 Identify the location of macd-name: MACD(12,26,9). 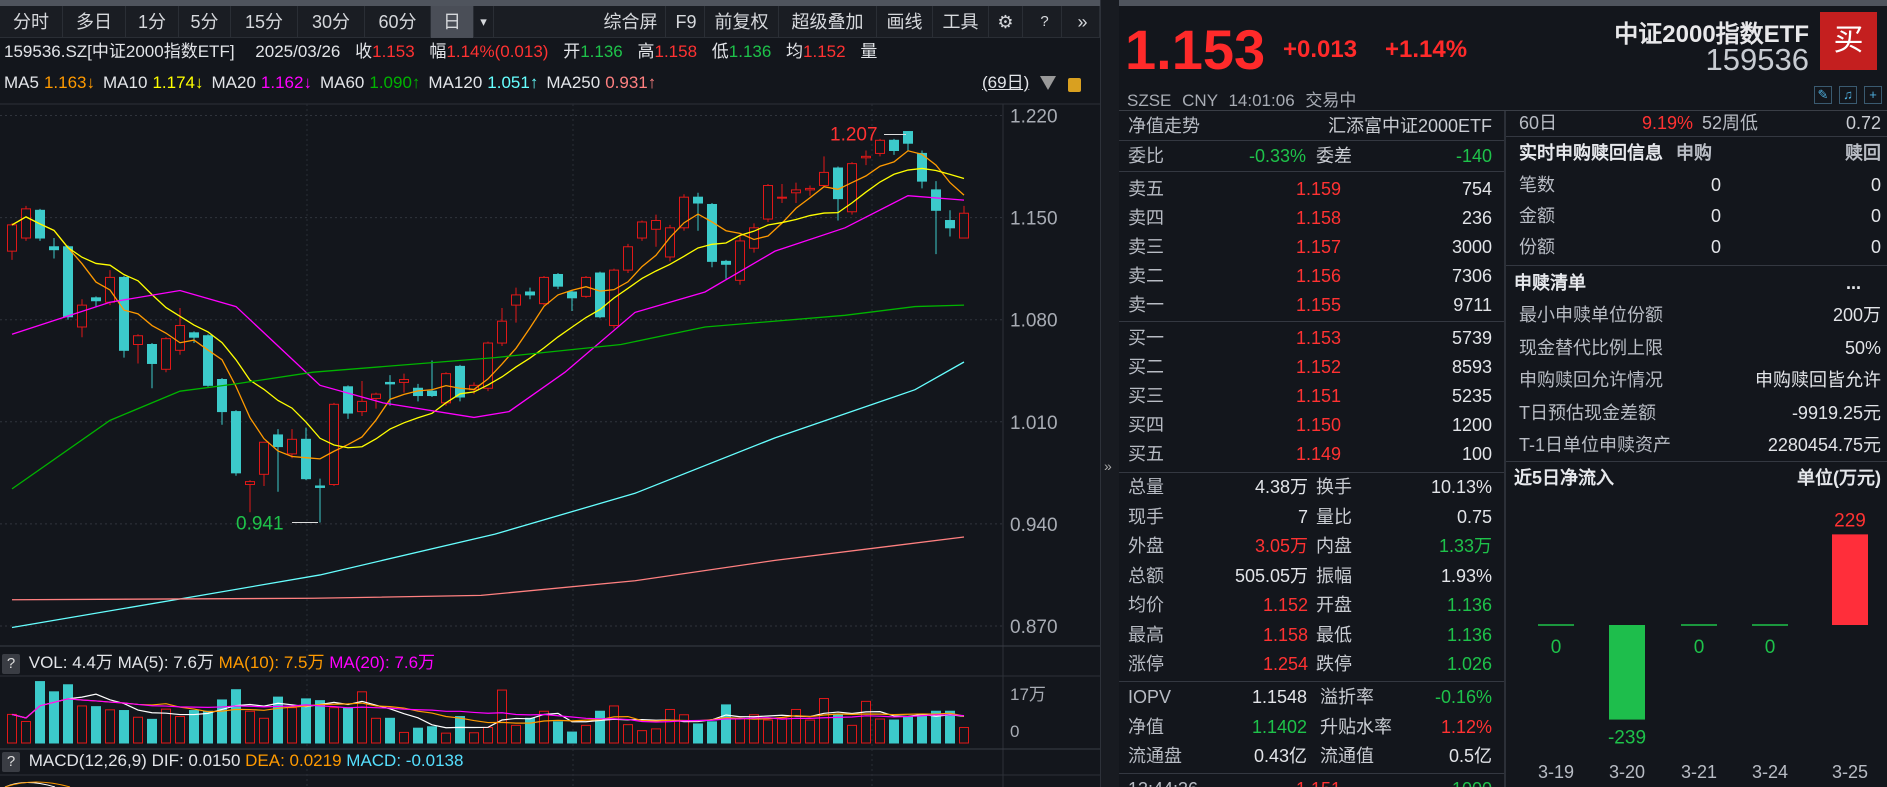
(87, 760).